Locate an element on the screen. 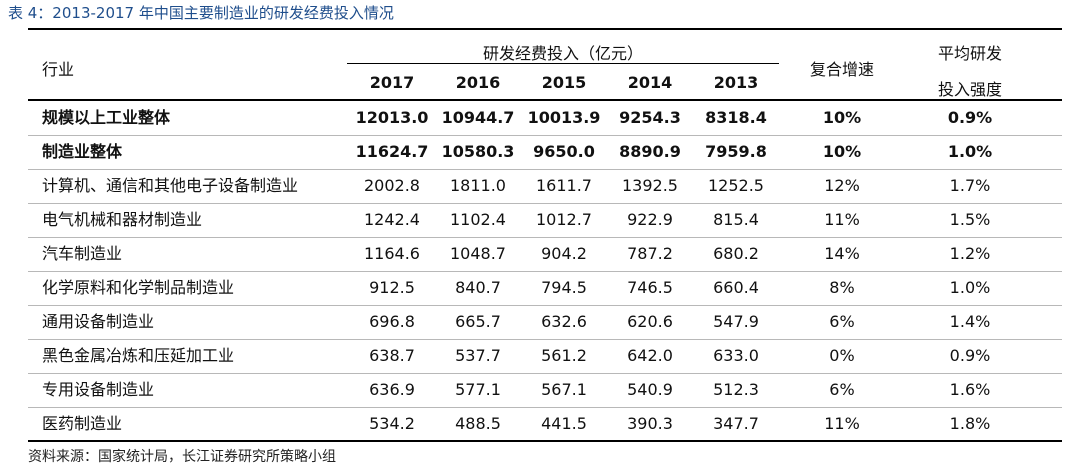 The width and height of the screenshot is (1080, 470). intensity-value: 1.4% is located at coordinates (970, 321).